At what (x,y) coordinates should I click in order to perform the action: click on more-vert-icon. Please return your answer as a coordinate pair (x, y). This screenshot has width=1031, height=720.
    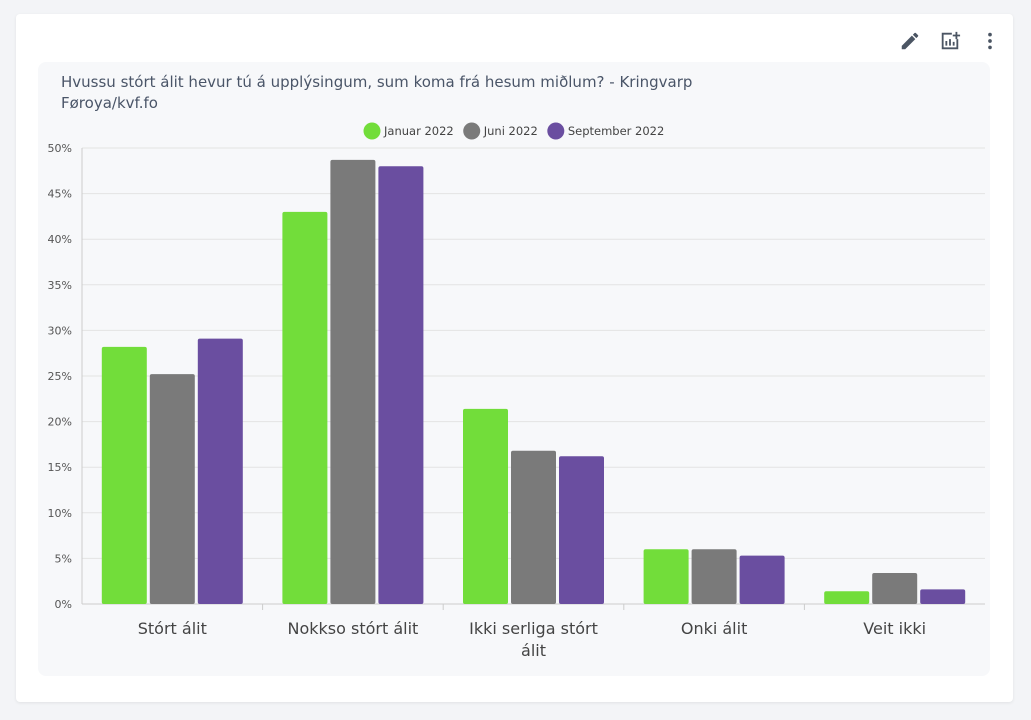
    Looking at the image, I should click on (990, 41).